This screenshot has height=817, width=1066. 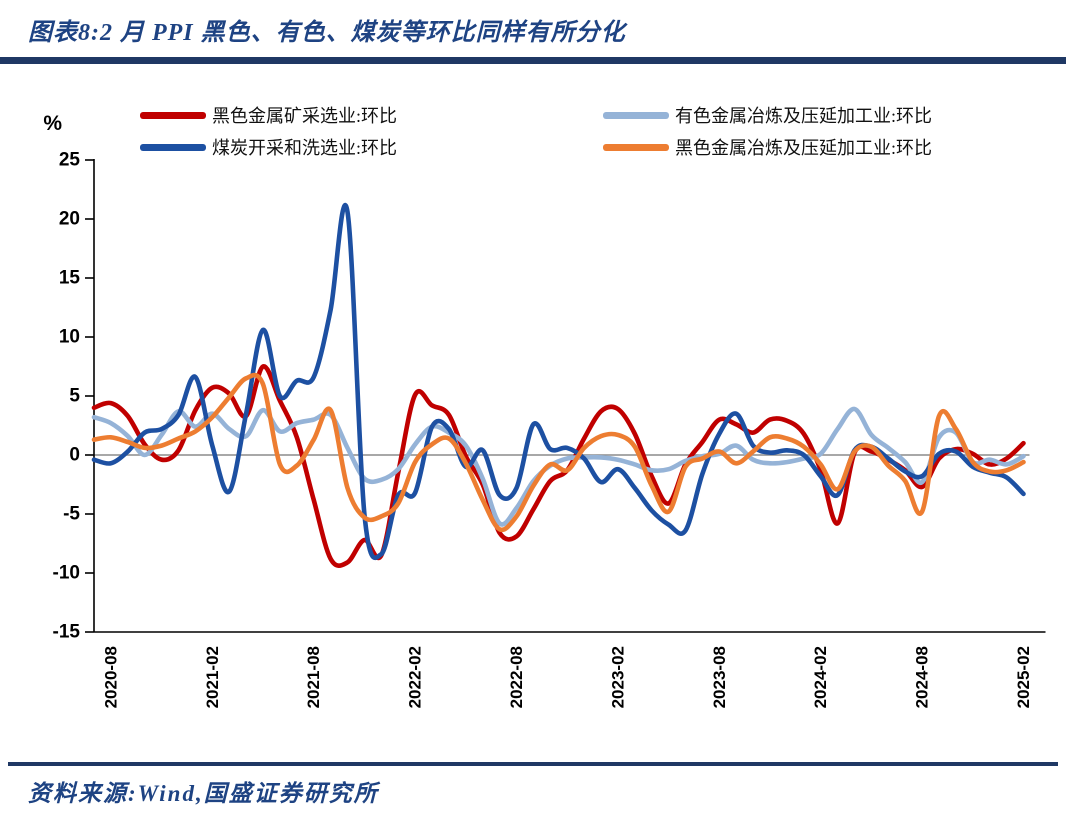 I want to click on legend-item-ferrous-smelting: 黑色金属冶炼及压延加工业:环比, so click(x=767, y=147).